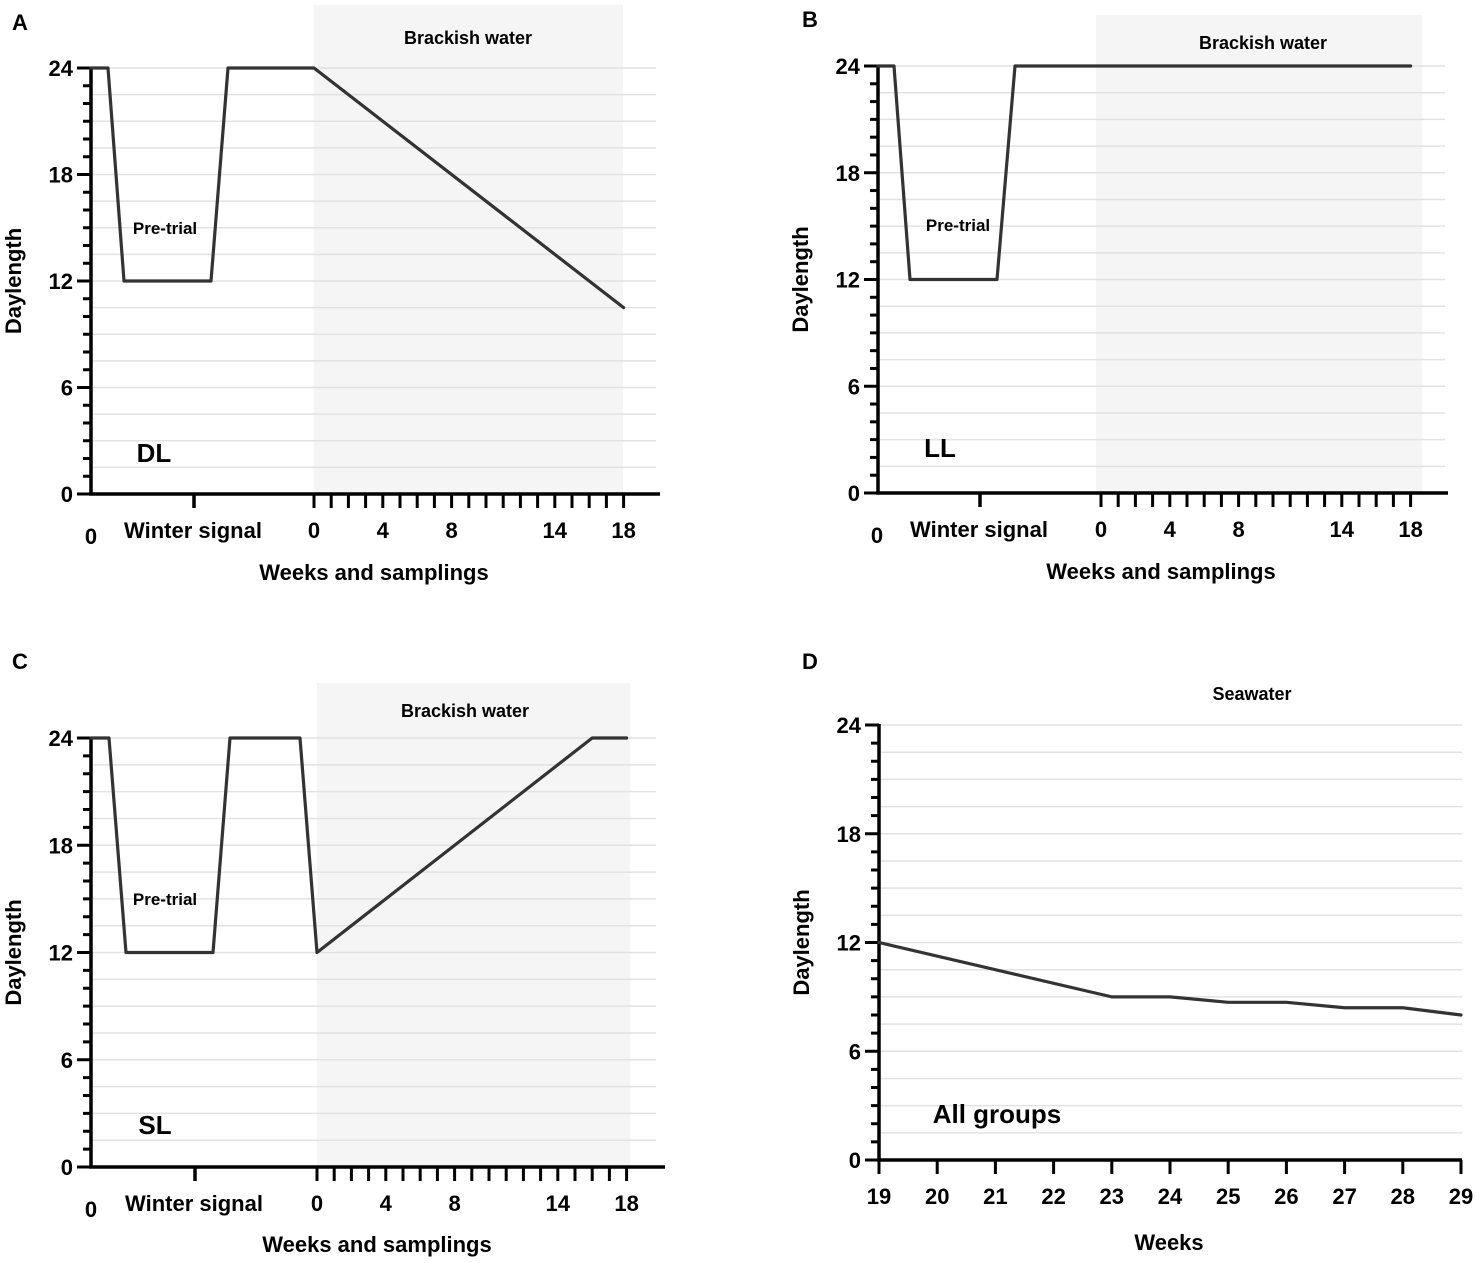  I want to click on x-tick-label: 19, so click(879, 1196).